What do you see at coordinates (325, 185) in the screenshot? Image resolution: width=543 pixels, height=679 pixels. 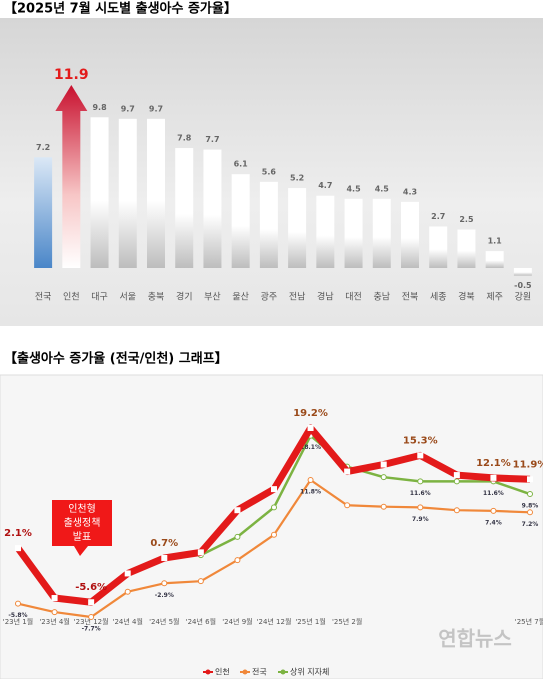 I see `value-label: 4.7` at bounding box center [325, 185].